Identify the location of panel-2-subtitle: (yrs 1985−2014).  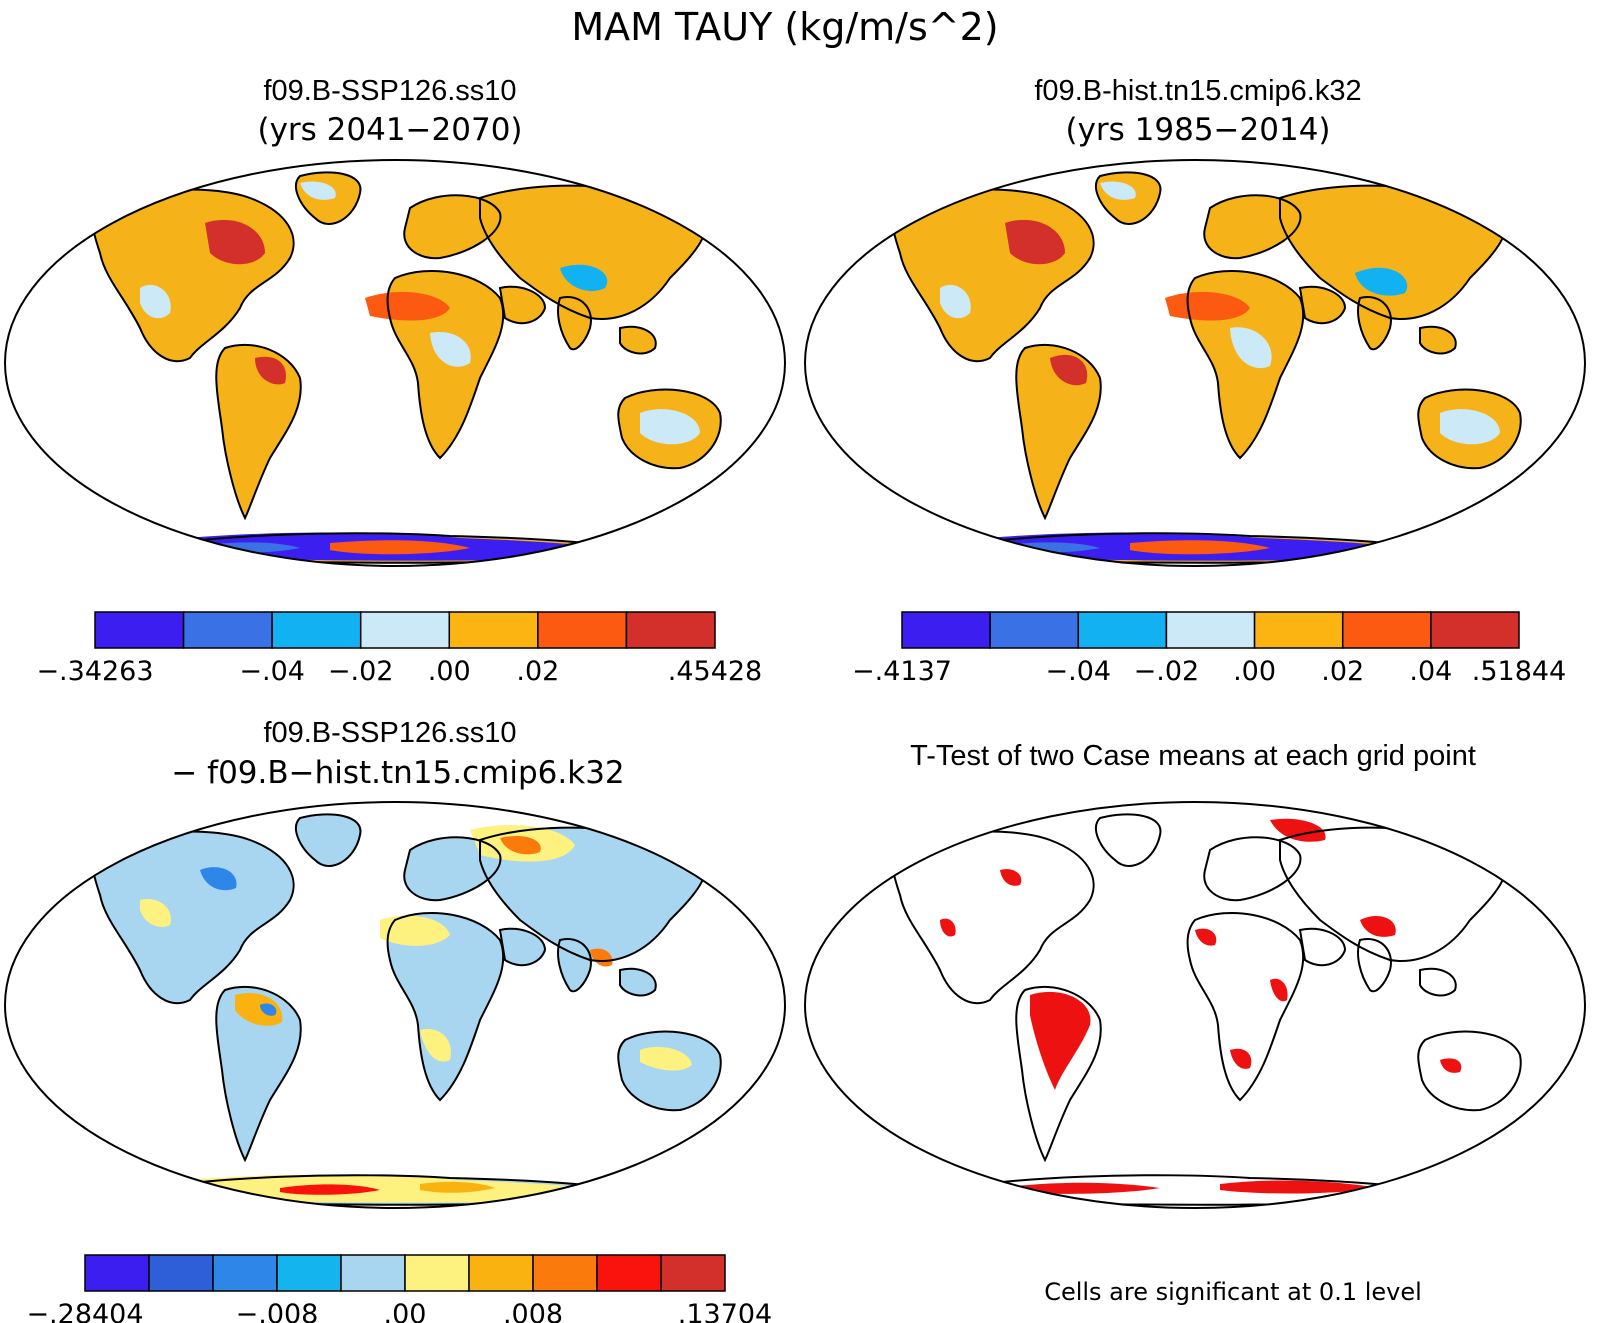
(1197, 130).